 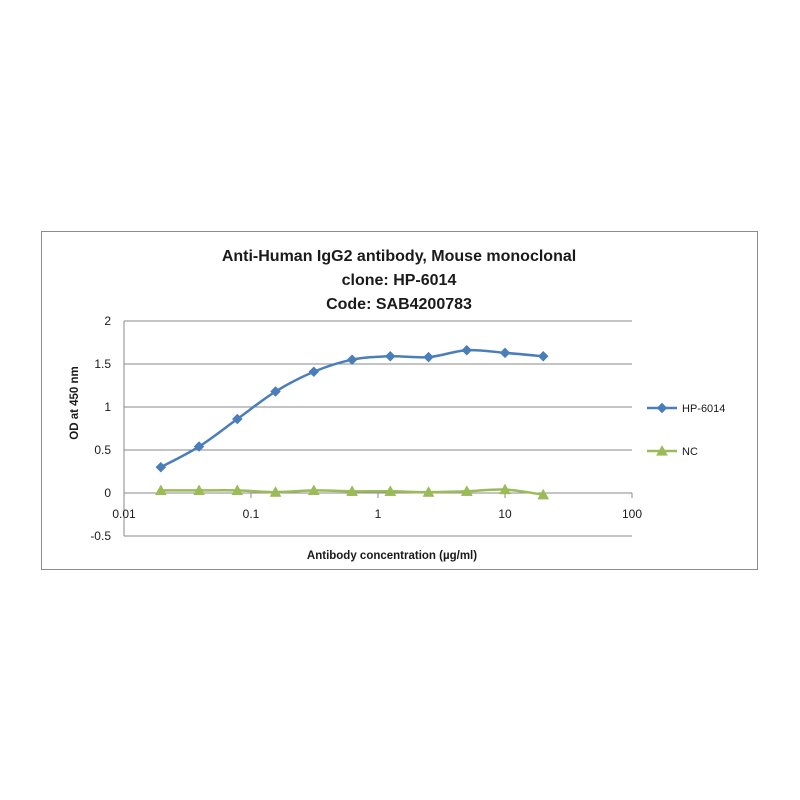 I want to click on x-tick-label: 0.01, so click(x=124, y=514).